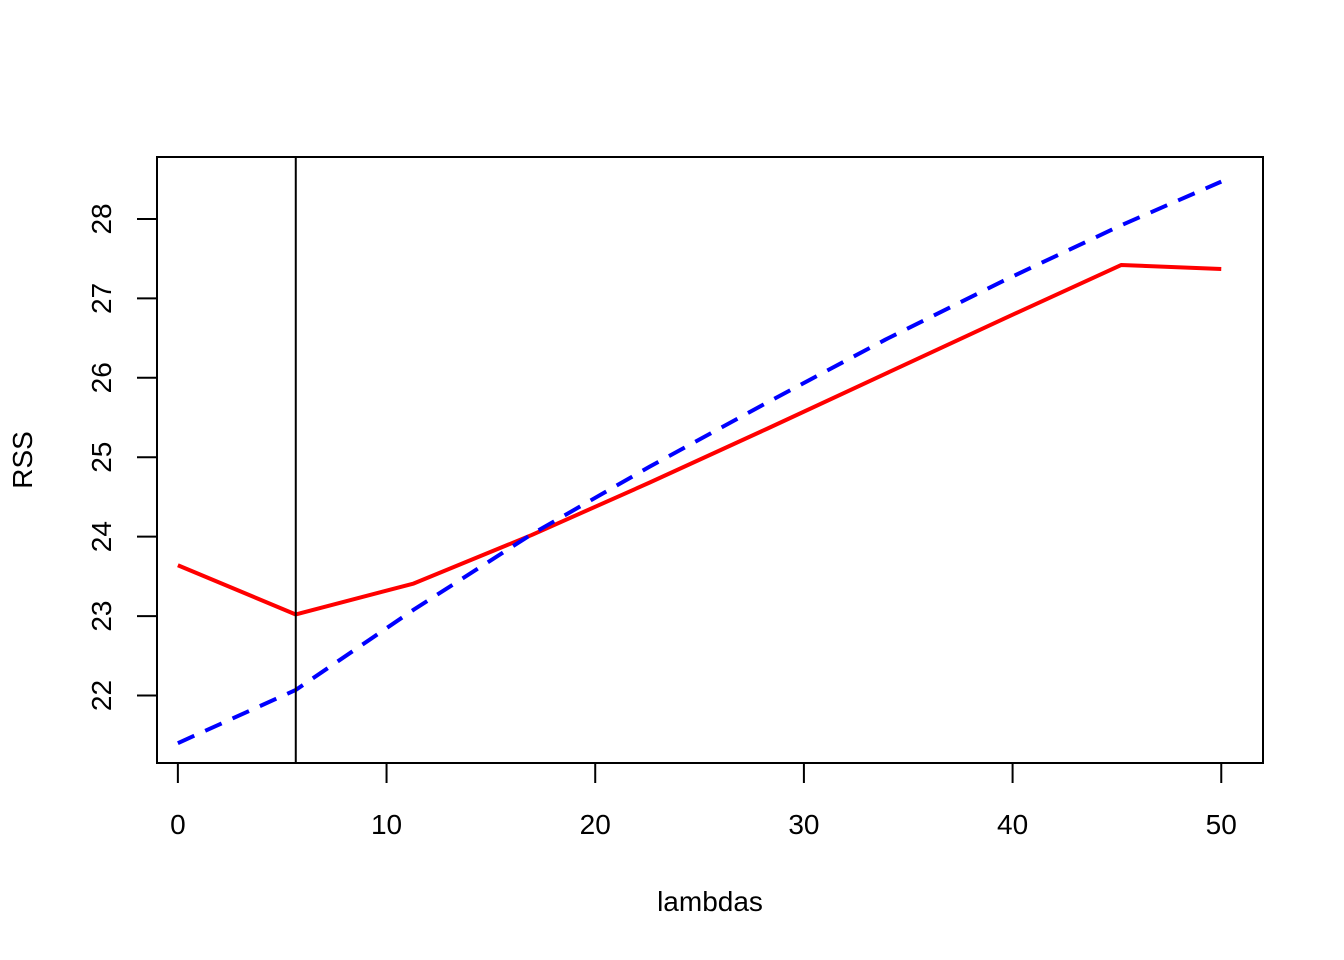 The image size is (1344, 960). Describe the element at coordinates (101, 457) in the screenshot. I see `y-tick-label: 25` at that location.